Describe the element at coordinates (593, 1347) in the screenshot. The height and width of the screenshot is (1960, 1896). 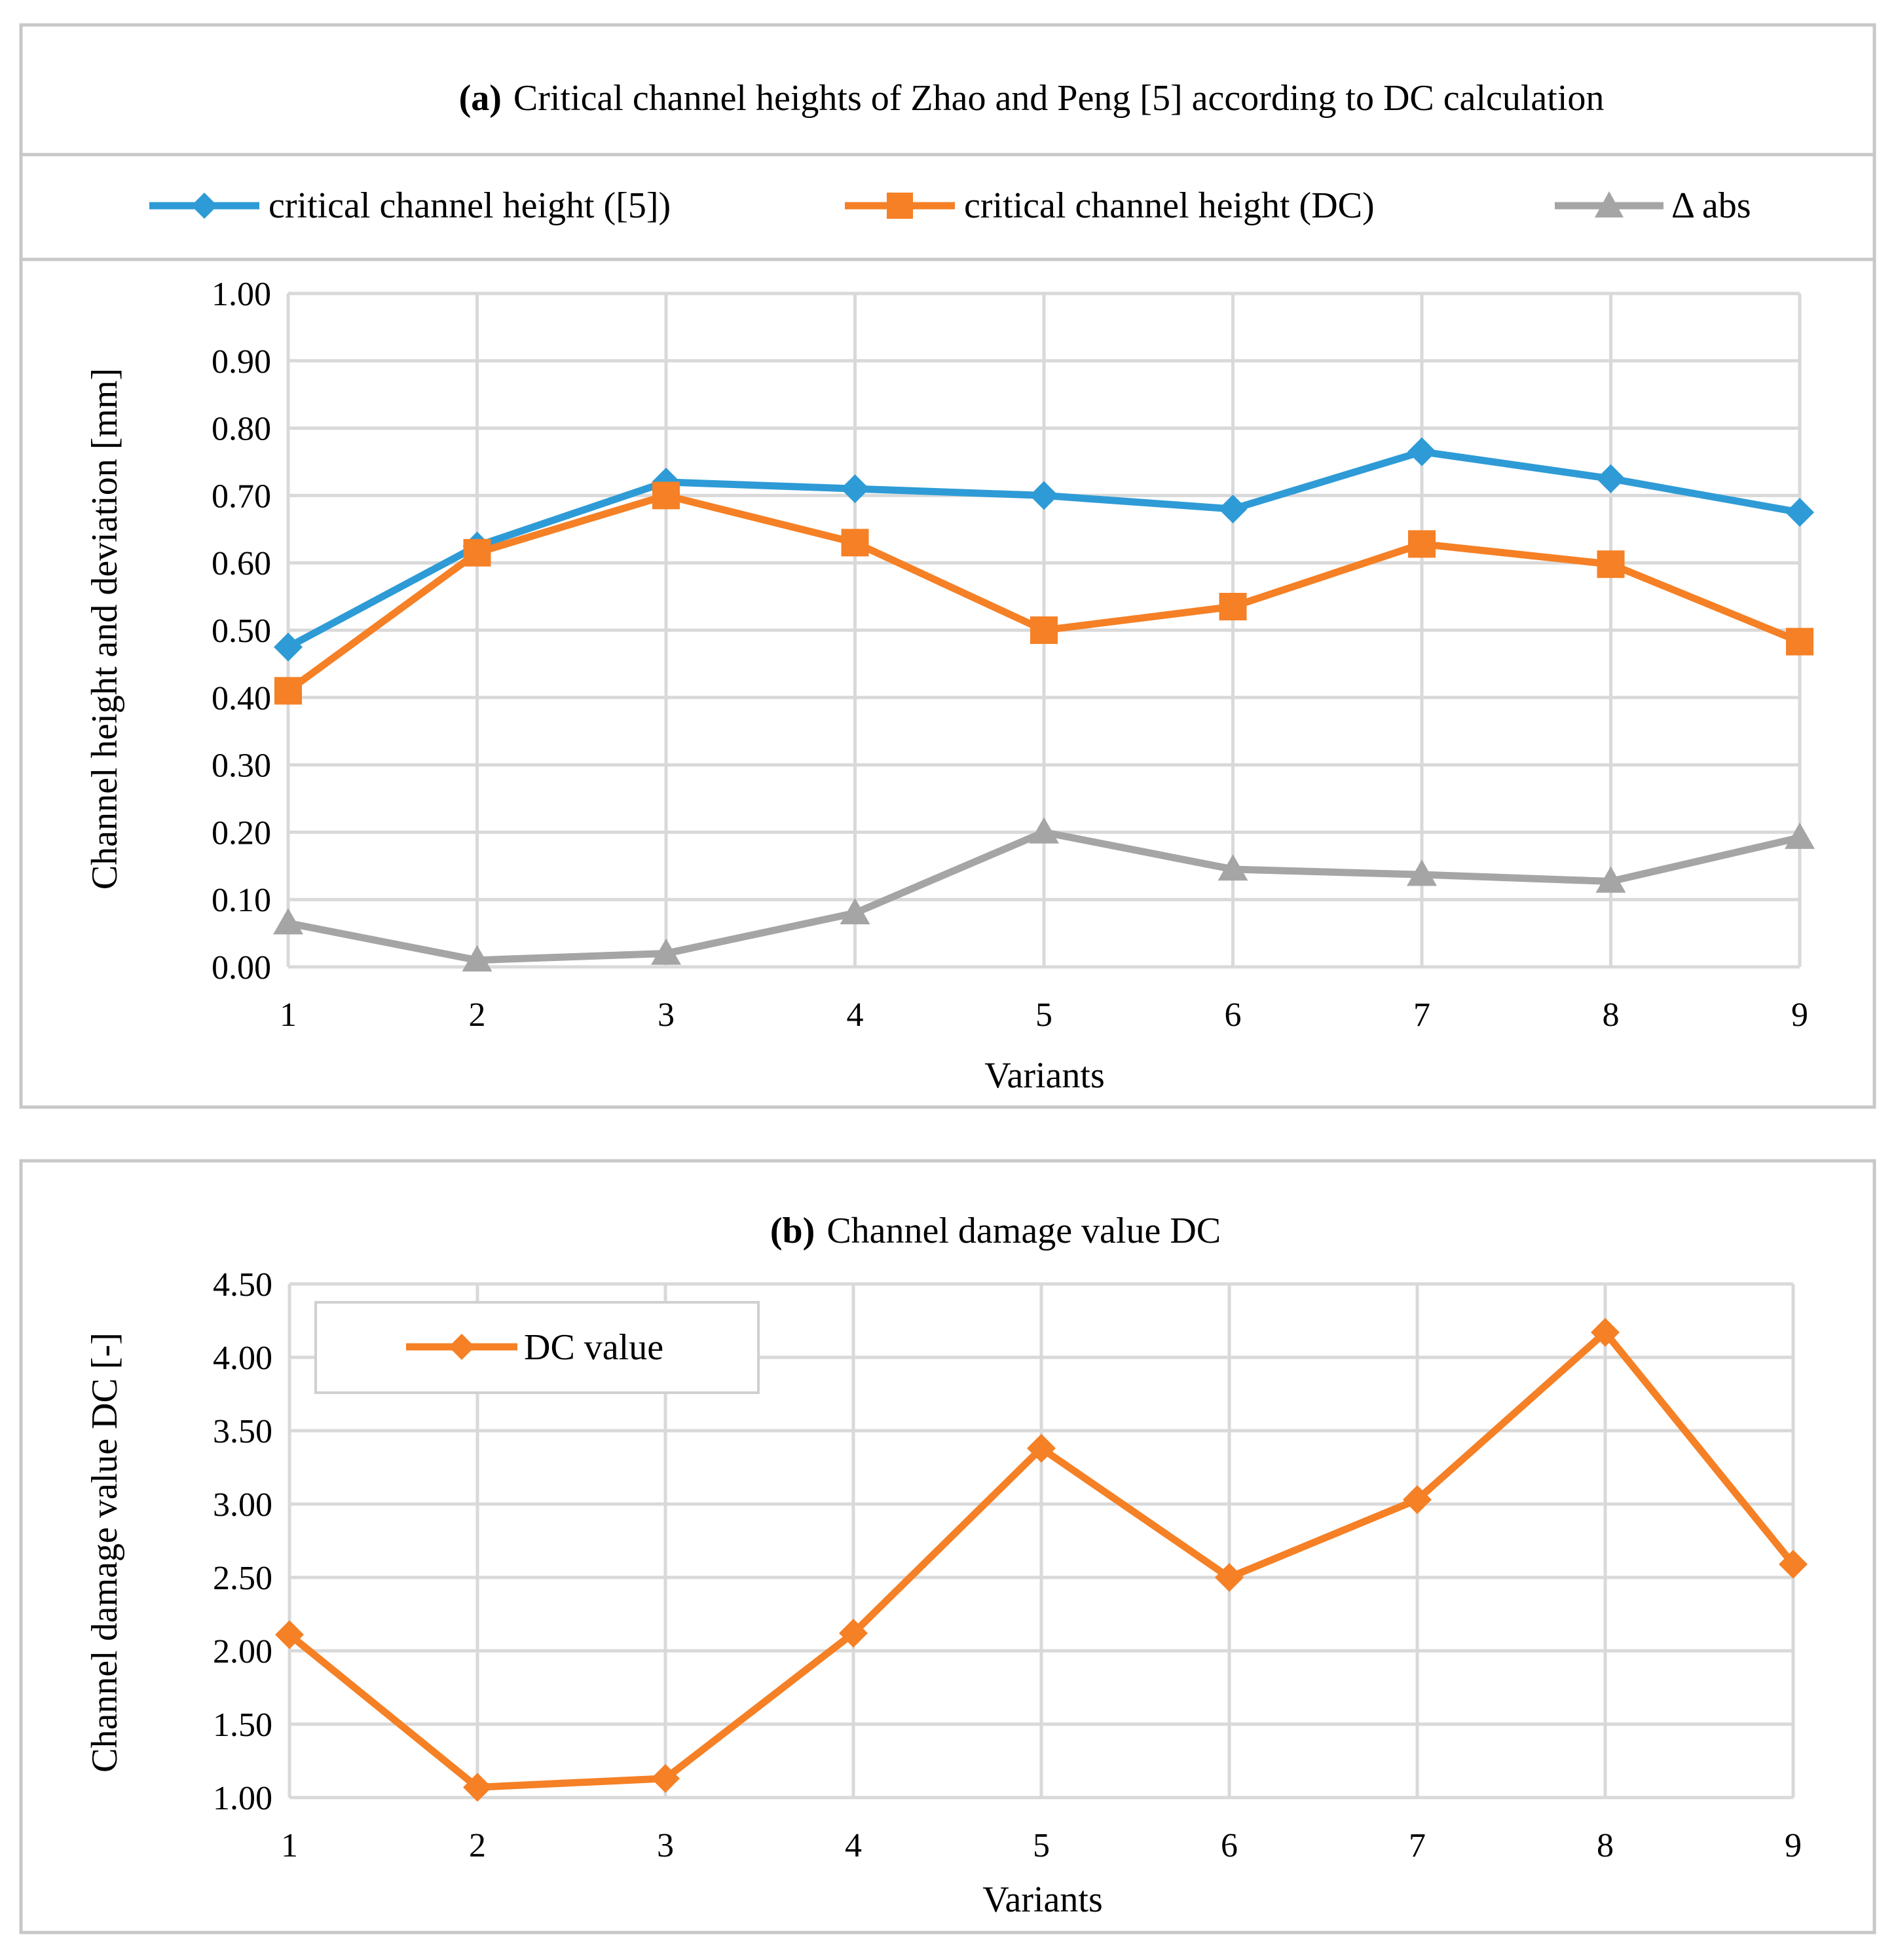
I see `legend-label-dc-value: DC value` at that location.